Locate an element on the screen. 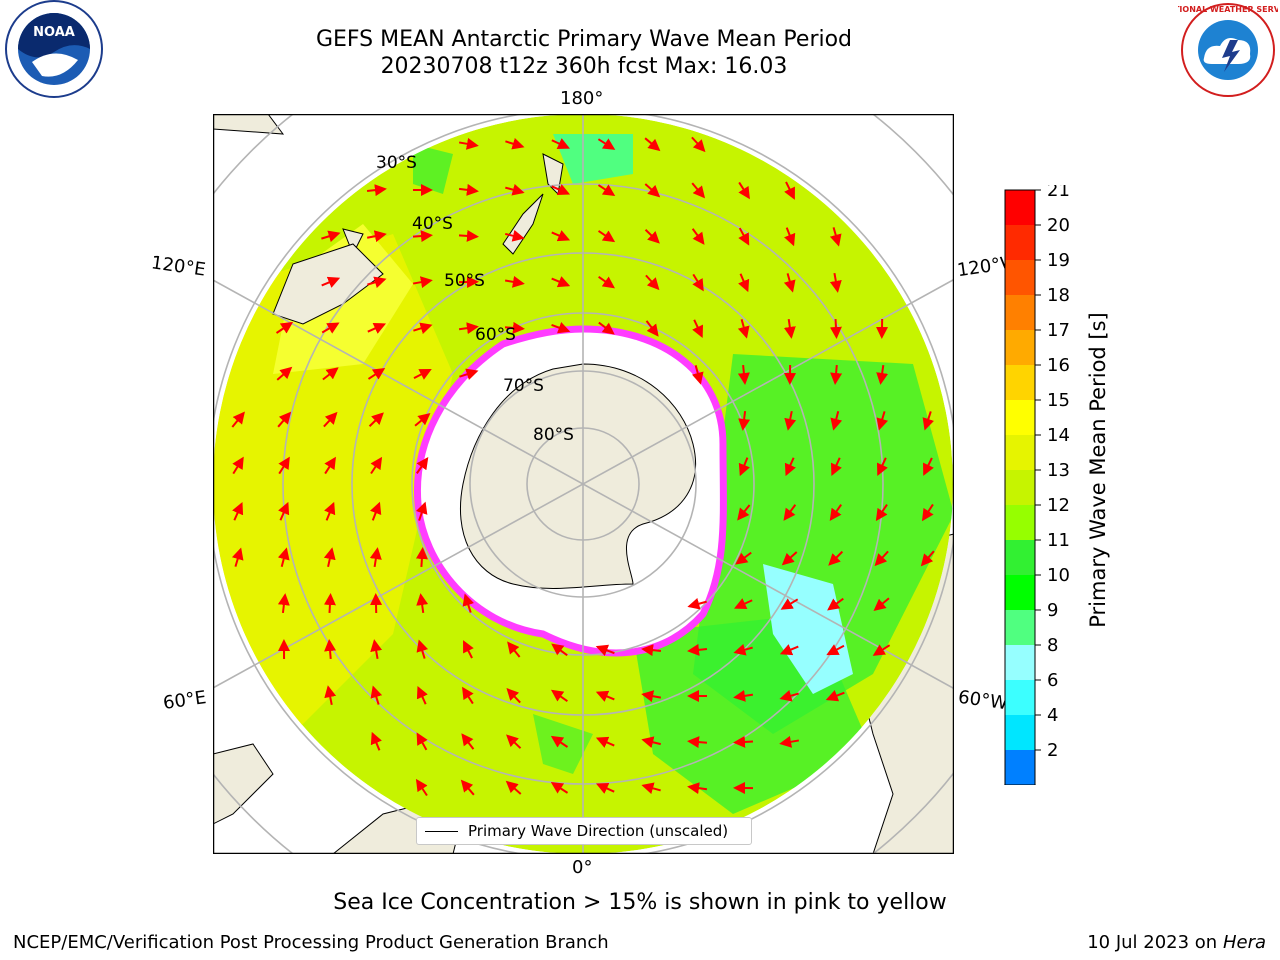 Image resolution: width=1280 pixels, height=960 pixels. credit-date: 10 Jul 2023 on is located at coordinates (1155, 942).